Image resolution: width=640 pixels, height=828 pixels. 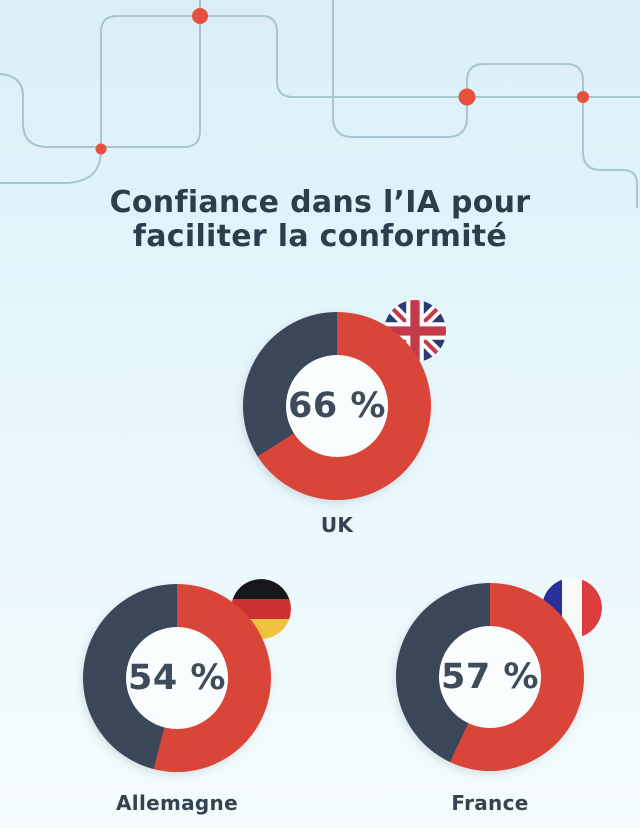 What do you see at coordinates (320, 202) in the screenshot?
I see `title-line-1: Confiance dans l’IA pour` at bounding box center [320, 202].